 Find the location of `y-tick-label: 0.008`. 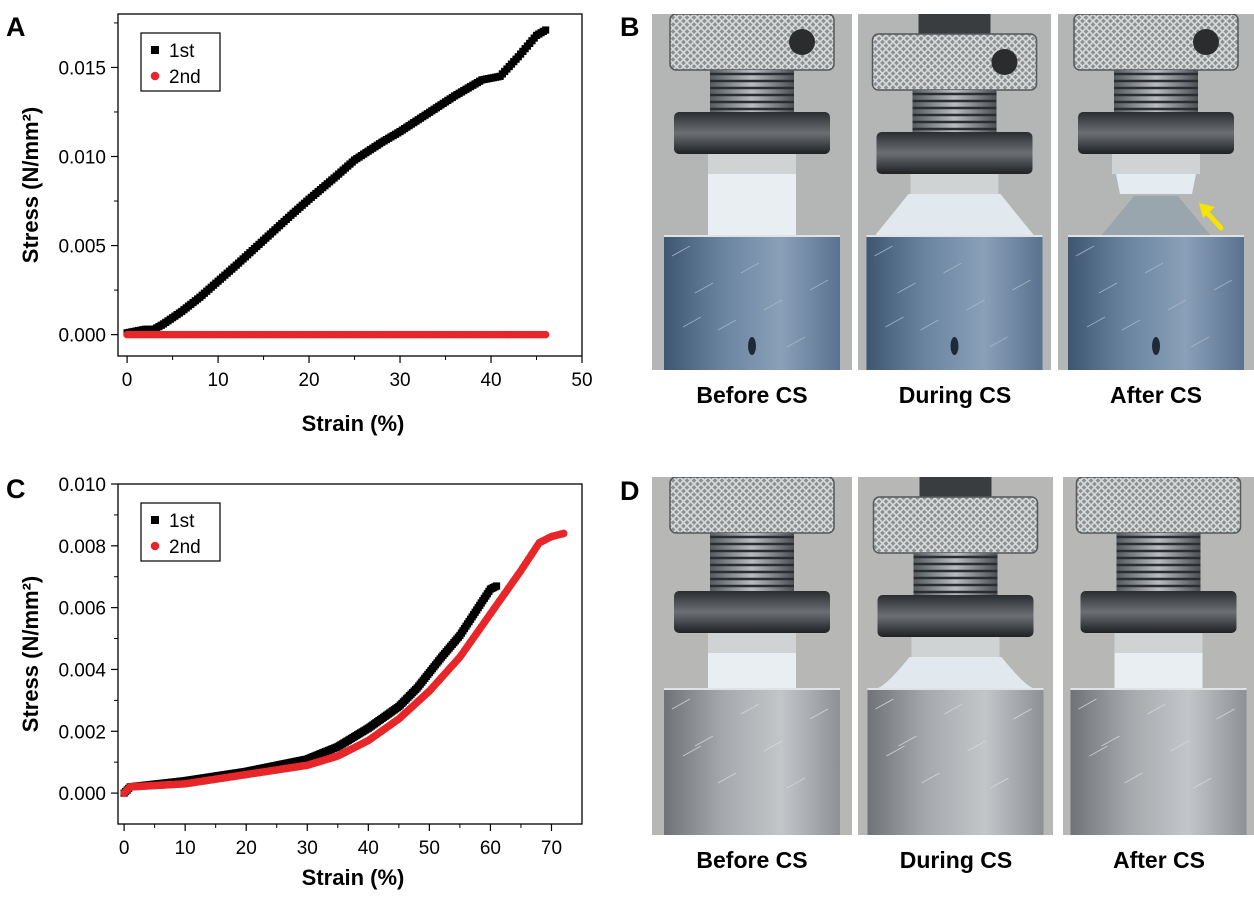

y-tick-label: 0.008 is located at coordinates (82, 547).